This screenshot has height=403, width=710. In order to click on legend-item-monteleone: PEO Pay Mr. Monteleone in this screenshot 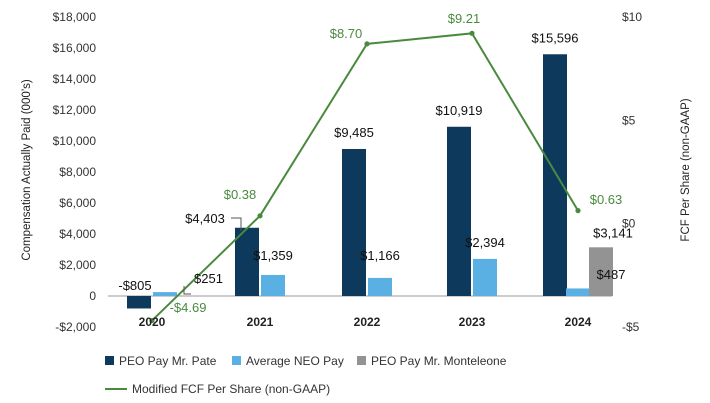, I will do `click(432, 361)`.